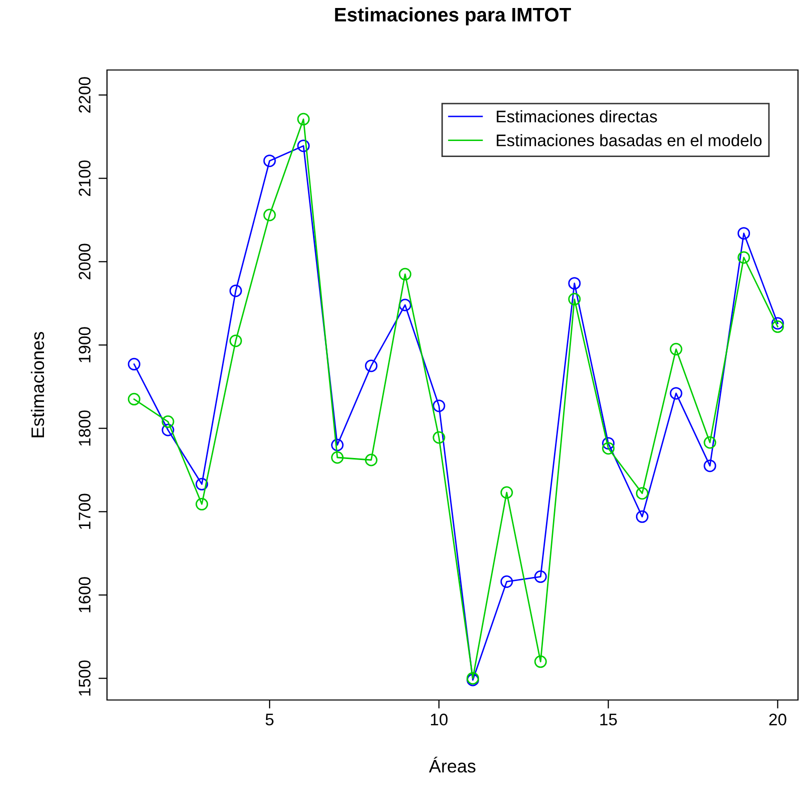 This screenshot has width=800, height=797. What do you see at coordinates (84, 344) in the screenshot?
I see `y-tick-label: 1900` at bounding box center [84, 344].